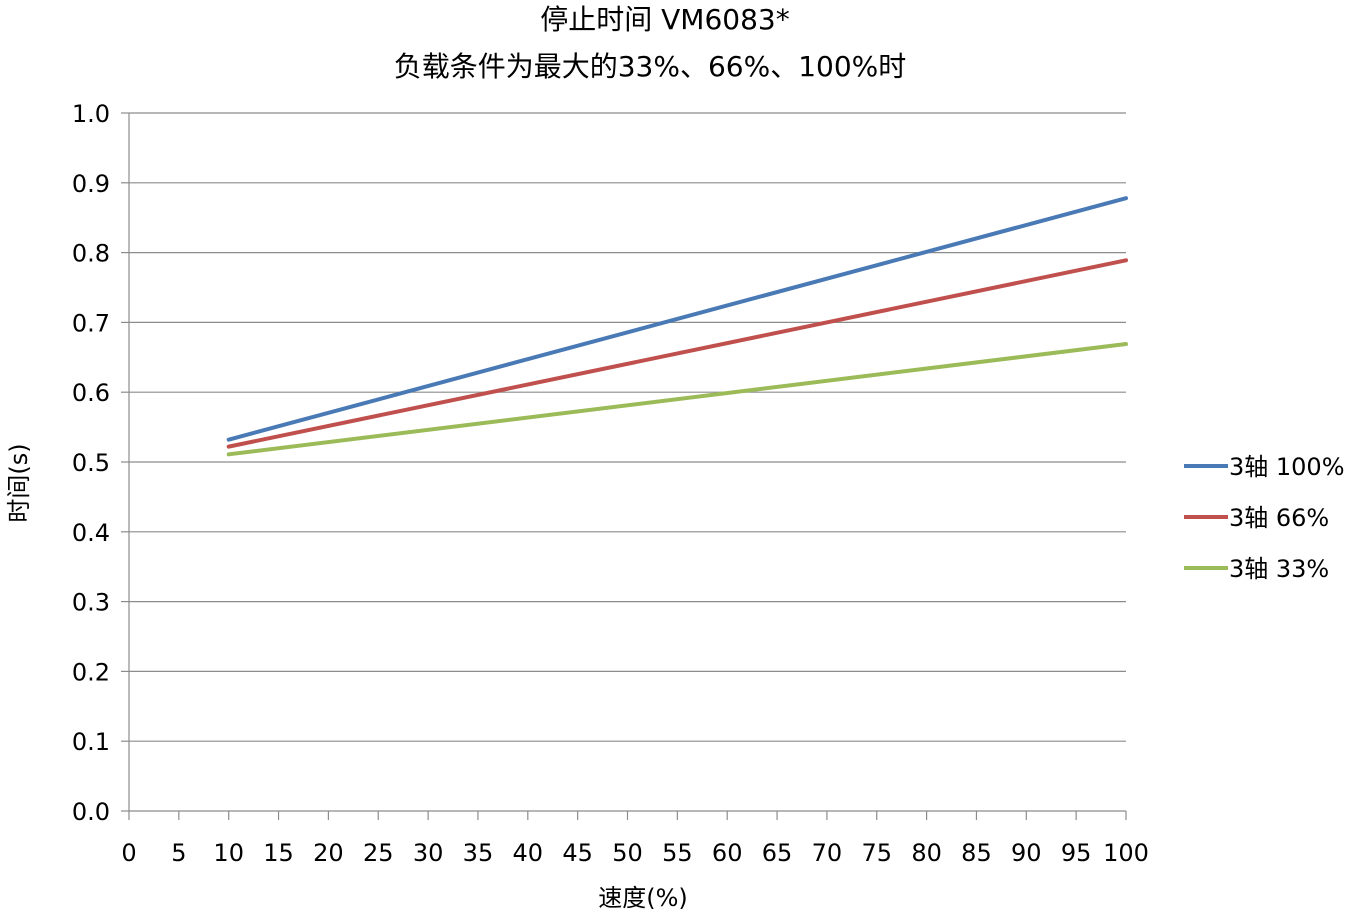 The height and width of the screenshot is (921, 1360). What do you see at coordinates (1126, 853) in the screenshot?
I see `x-tick-label: 100` at bounding box center [1126, 853].